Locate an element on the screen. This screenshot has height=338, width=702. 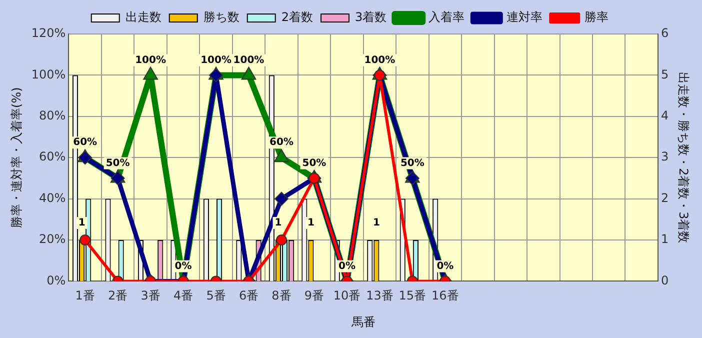
y2-tick-label: 2 is located at coordinates (664, 197).